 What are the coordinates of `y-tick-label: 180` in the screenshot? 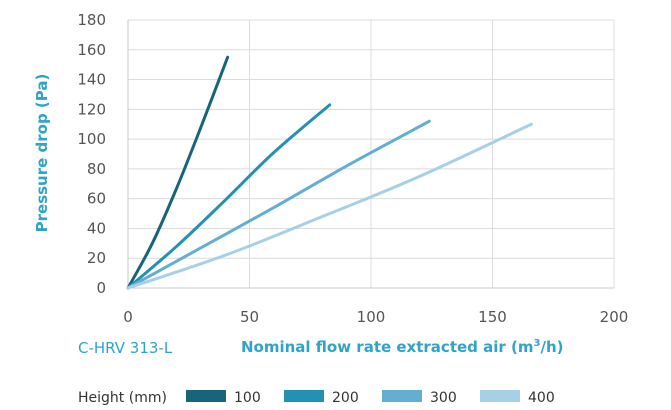 It's located at (91, 20).